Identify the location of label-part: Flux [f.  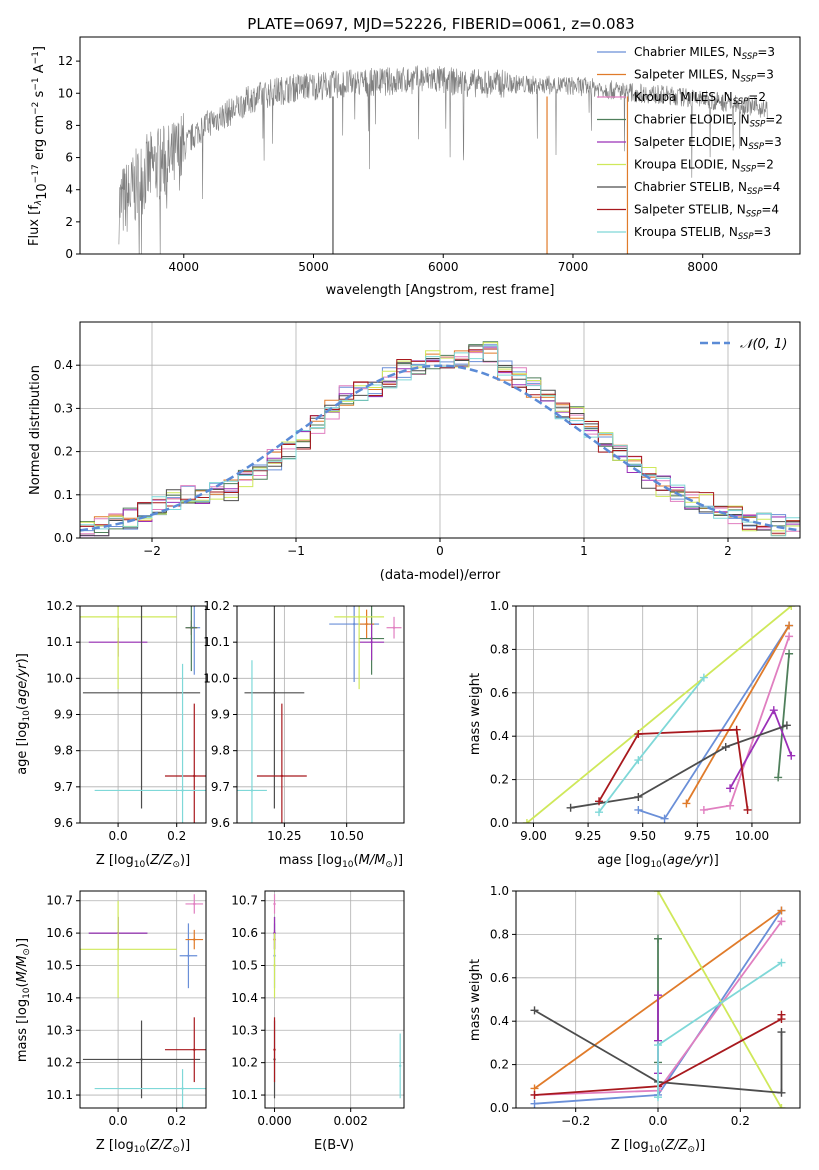
(34, 225).